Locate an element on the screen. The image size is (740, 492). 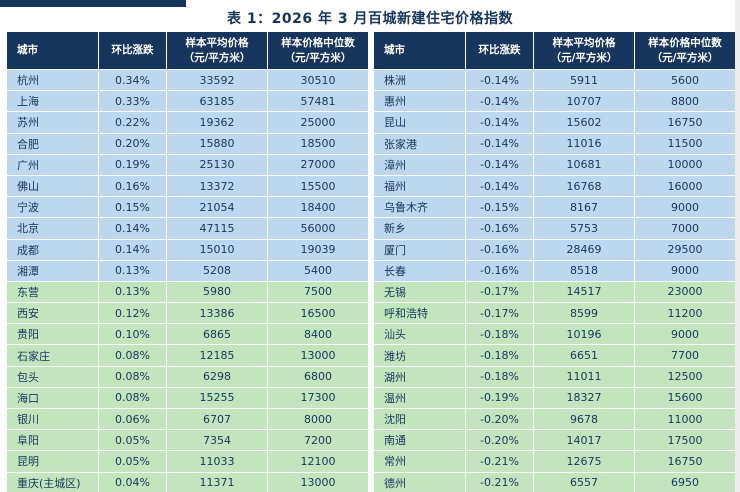
avg-price-cell: 15602 is located at coordinates (584, 122).